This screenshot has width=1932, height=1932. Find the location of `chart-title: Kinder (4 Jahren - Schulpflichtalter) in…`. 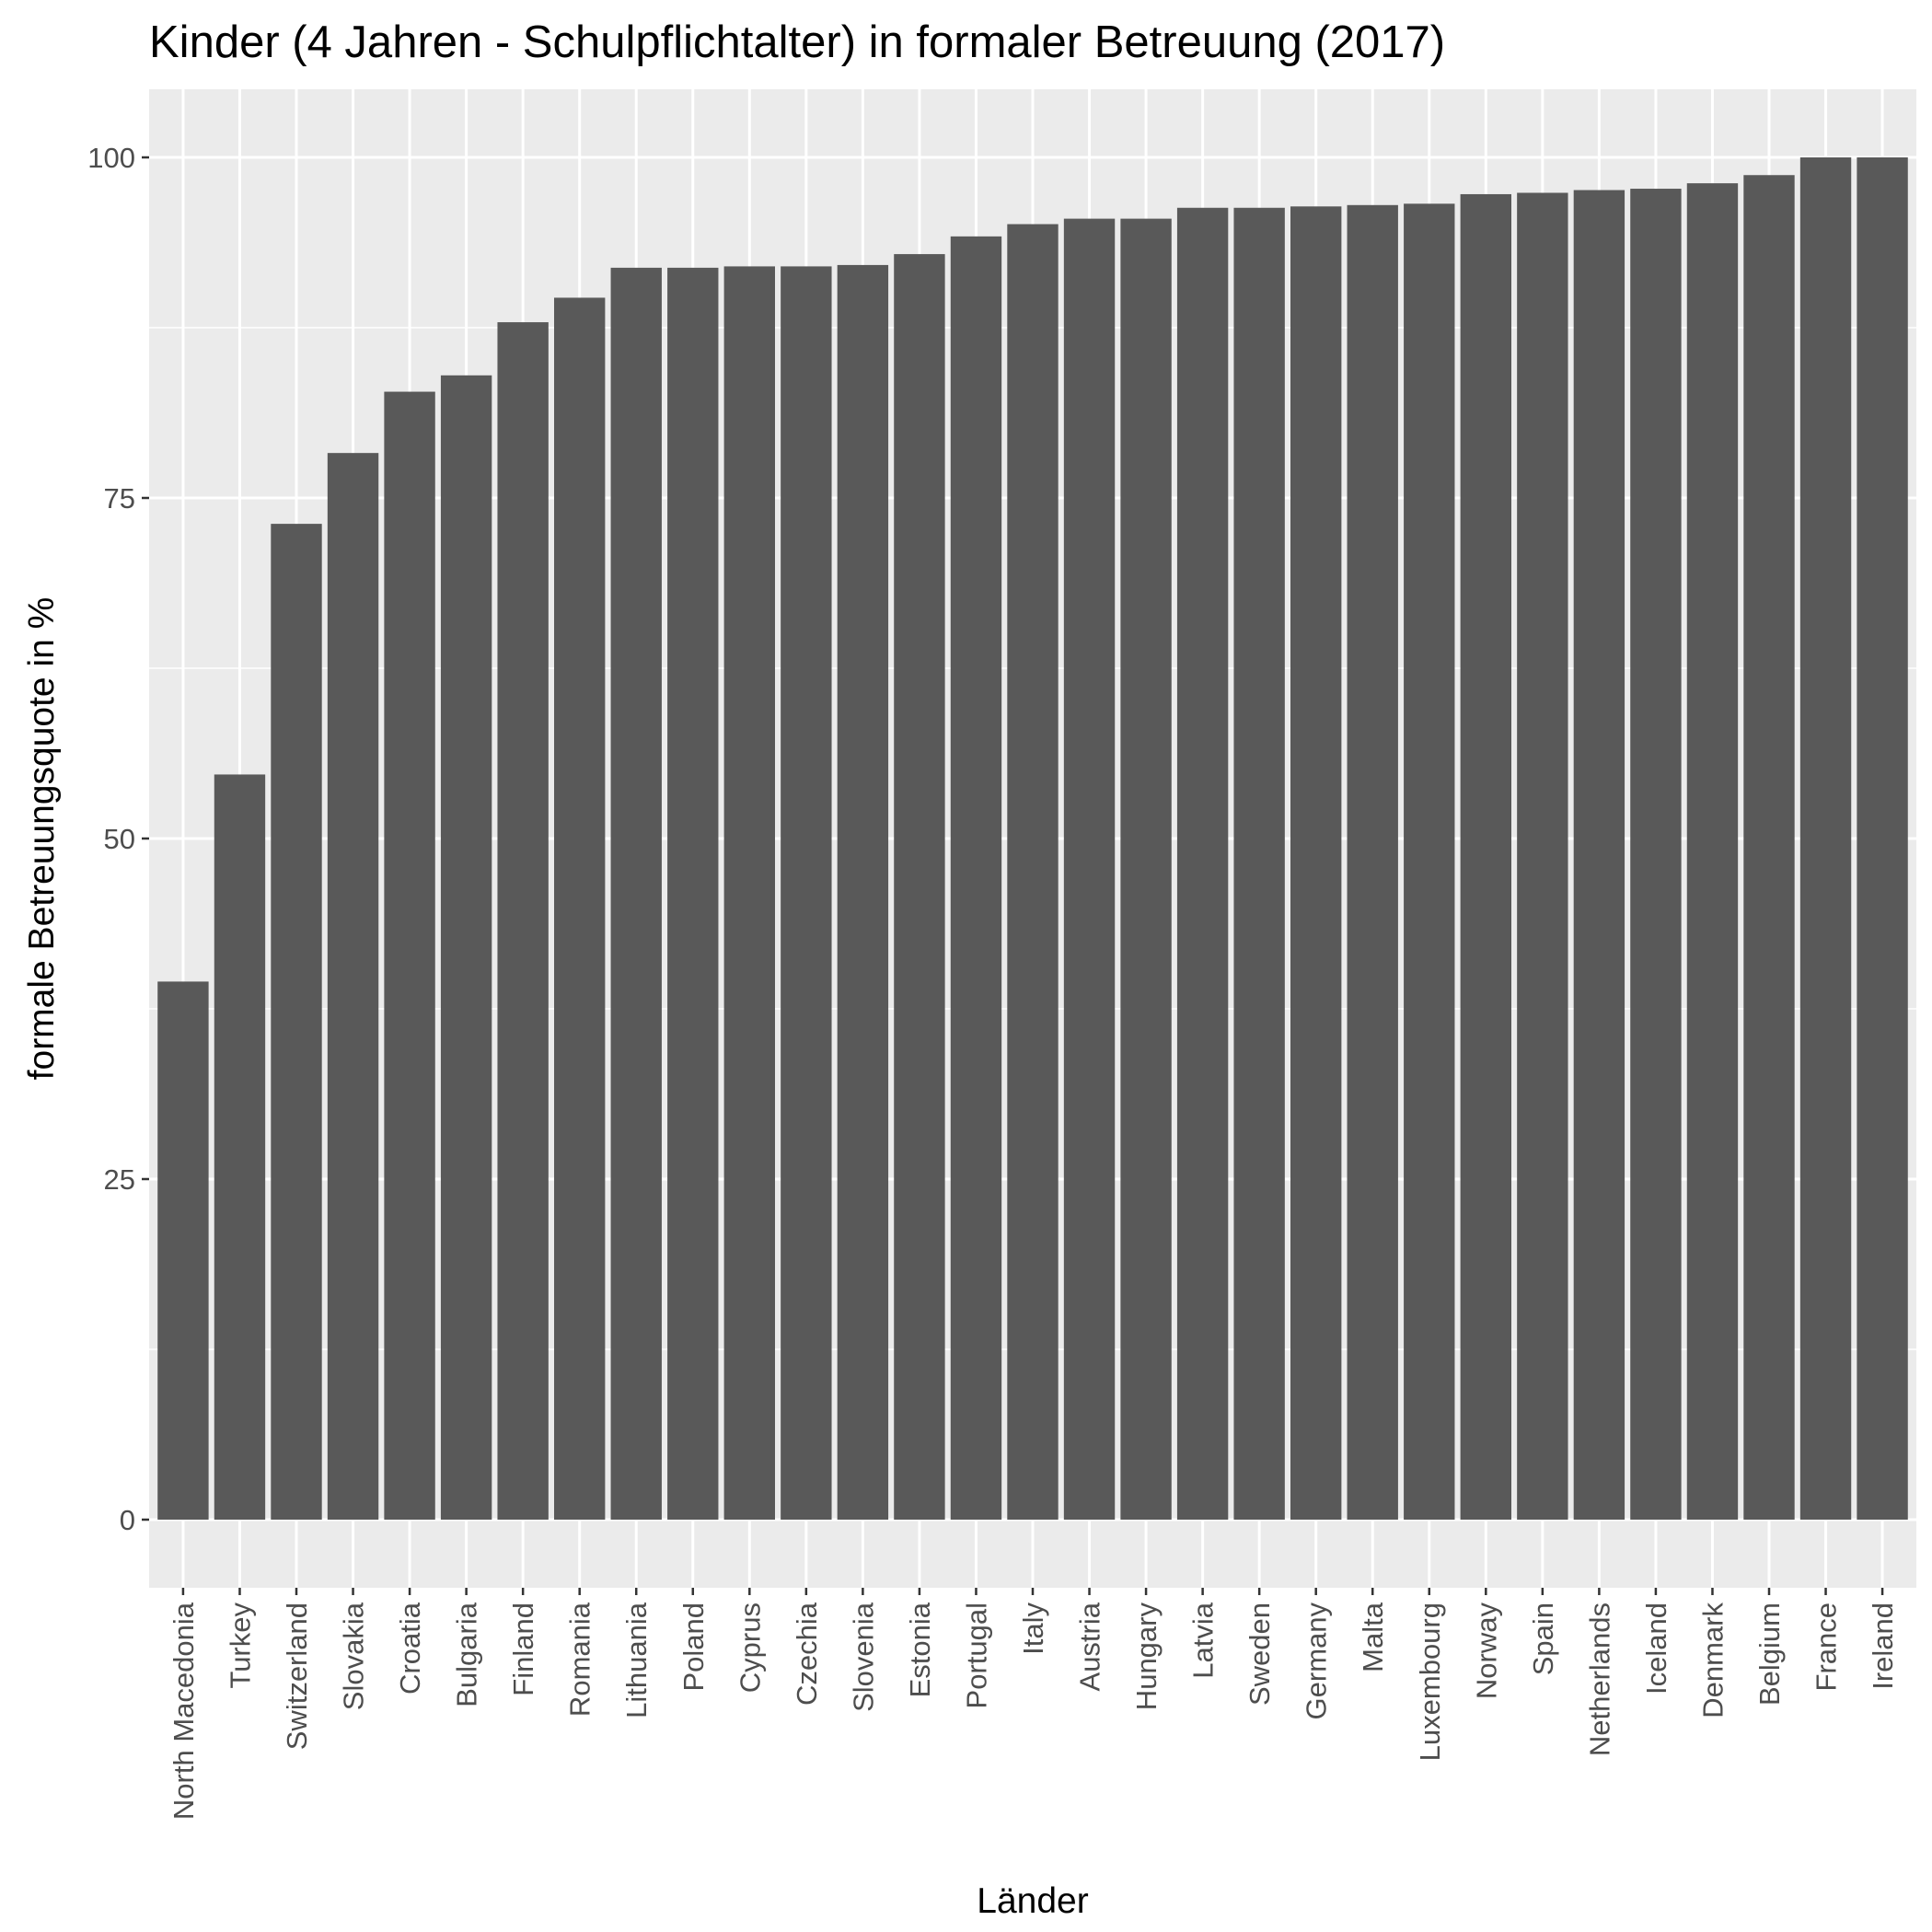

chart-title: Kinder (4 Jahren - Schulpflichtalter) in… is located at coordinates (797, 42).